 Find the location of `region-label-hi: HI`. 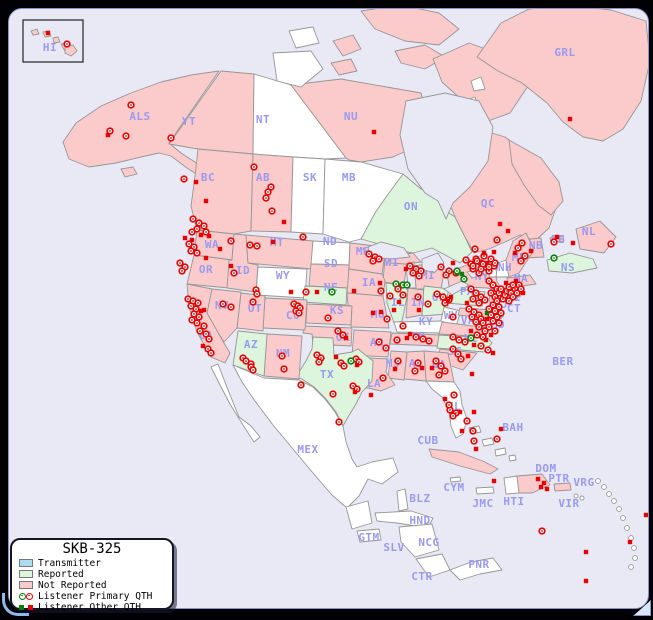

region-label-hi: HI is located at coordinates (50, 47).